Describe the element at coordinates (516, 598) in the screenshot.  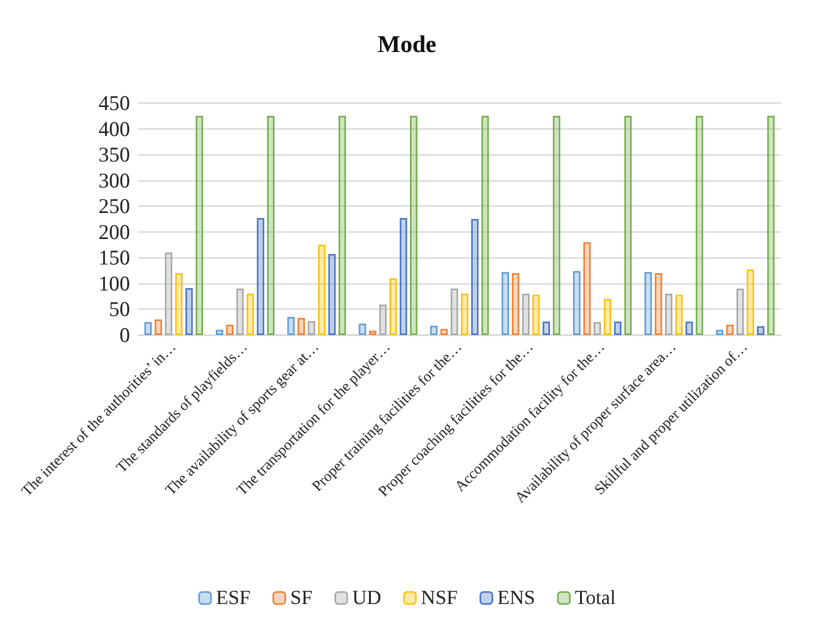
I see `legend-label: ENS` at that location.